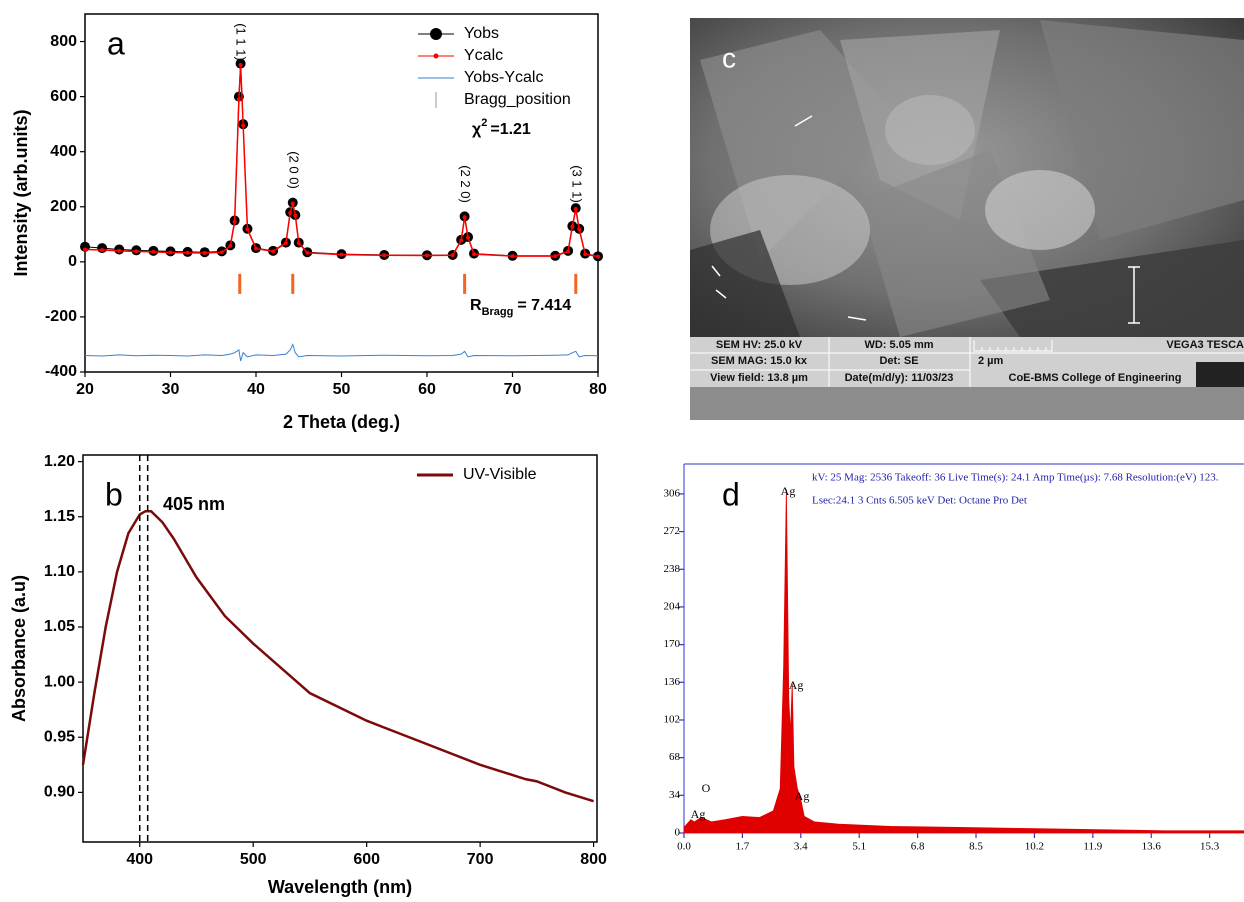  What do you see at coordinates (1220, 374) in the screenshot?
I see `logo-box` at bounding box center [1220, 374].